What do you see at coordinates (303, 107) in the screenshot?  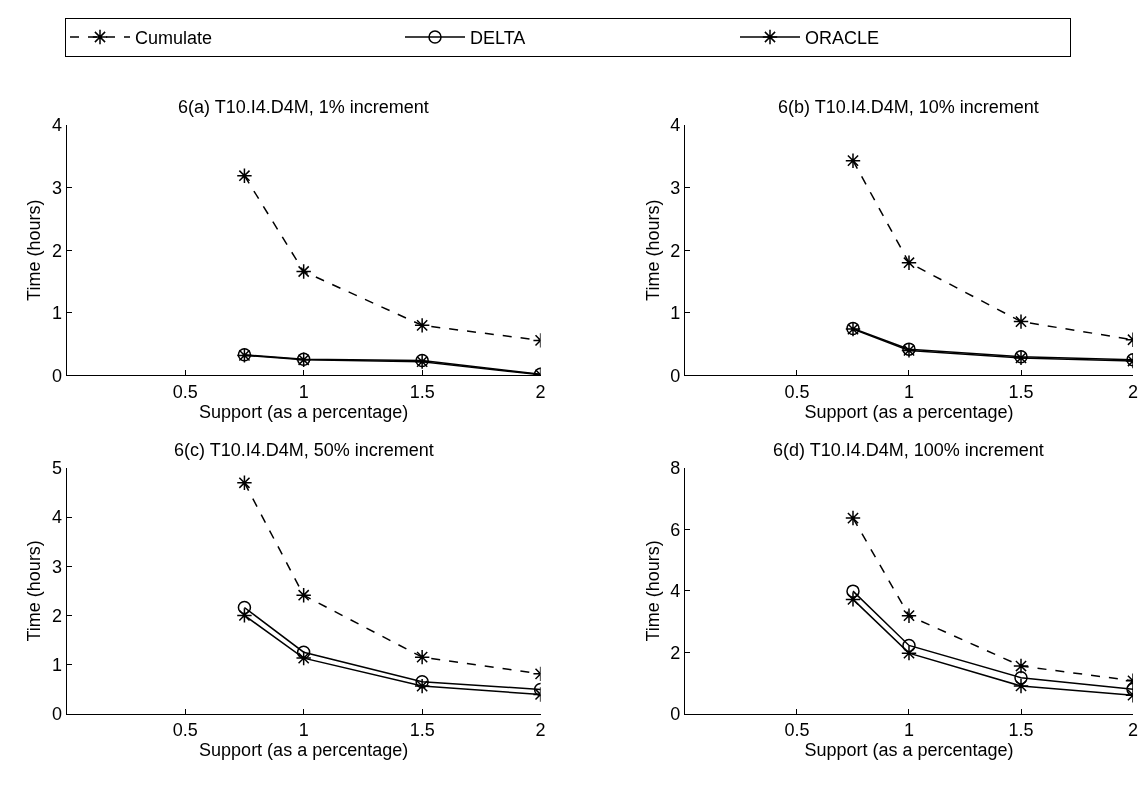 I see `chart-title: 6(a) T10.I4.D4M, 1% increment` at bounding box center [303, 107].